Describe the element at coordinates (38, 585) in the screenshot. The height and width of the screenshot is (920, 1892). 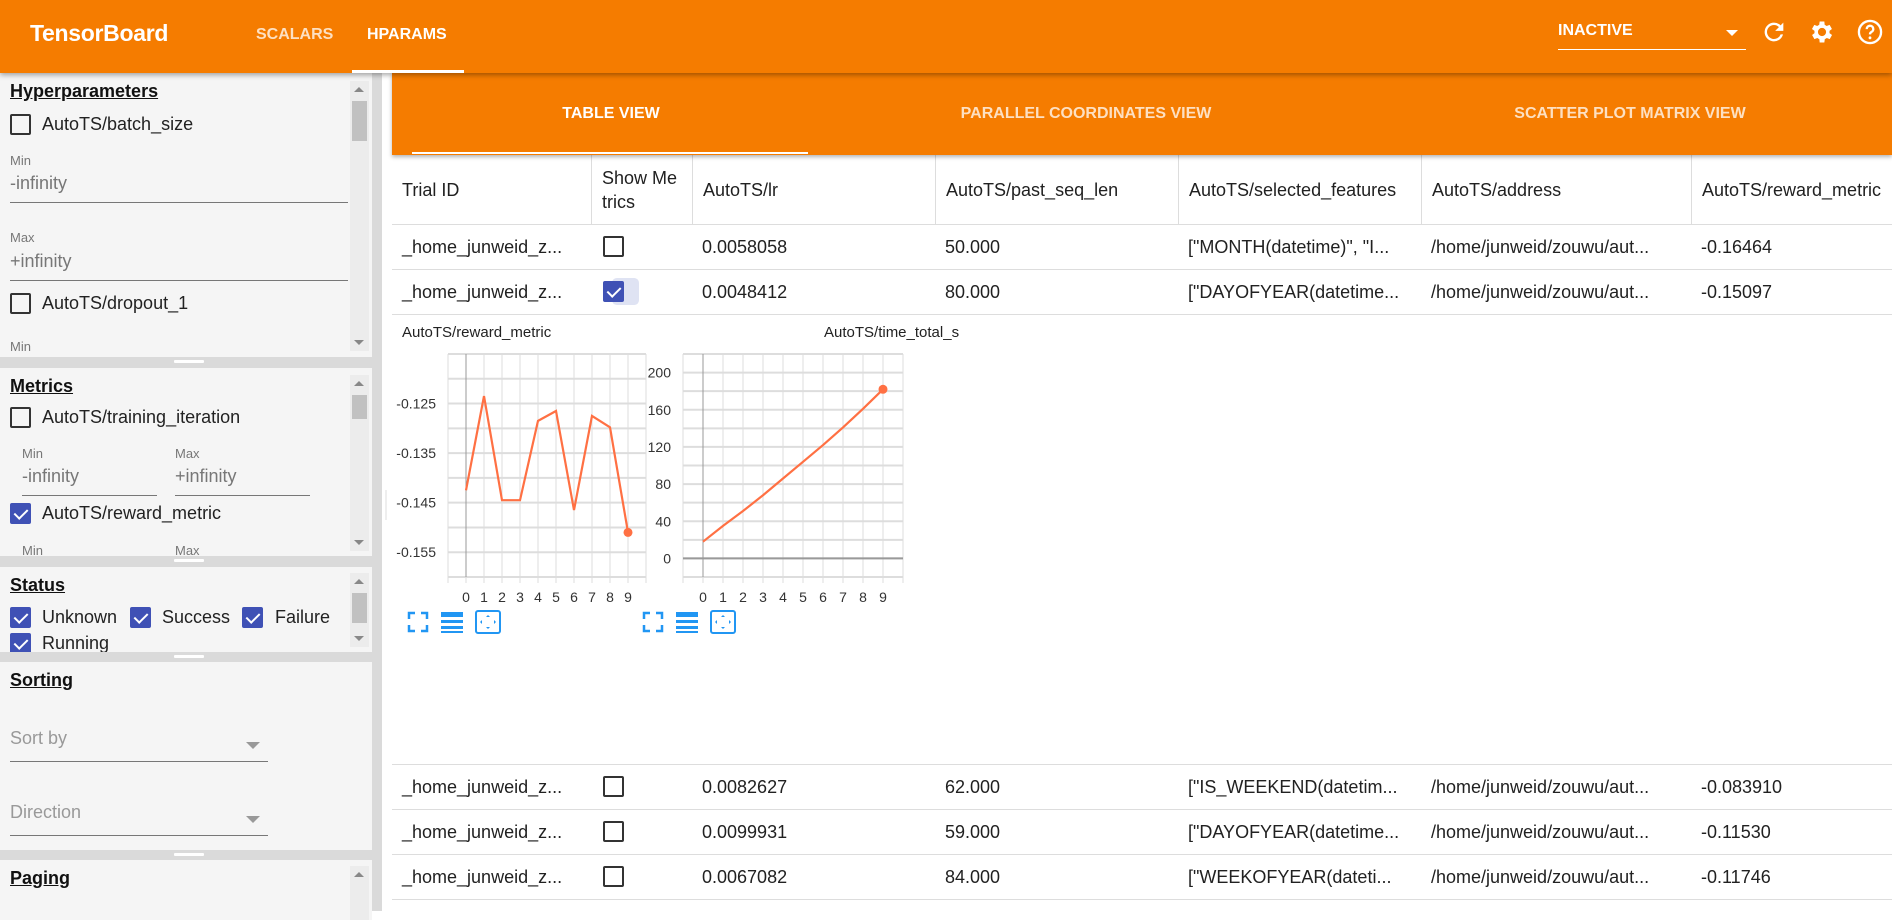
I see `panel-title: Status` at that location.